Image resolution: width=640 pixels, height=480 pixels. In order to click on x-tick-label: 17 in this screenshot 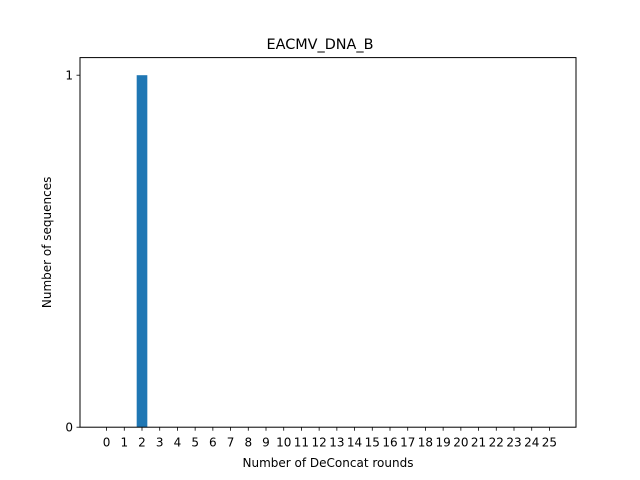, I will do `click(407, 443)`.